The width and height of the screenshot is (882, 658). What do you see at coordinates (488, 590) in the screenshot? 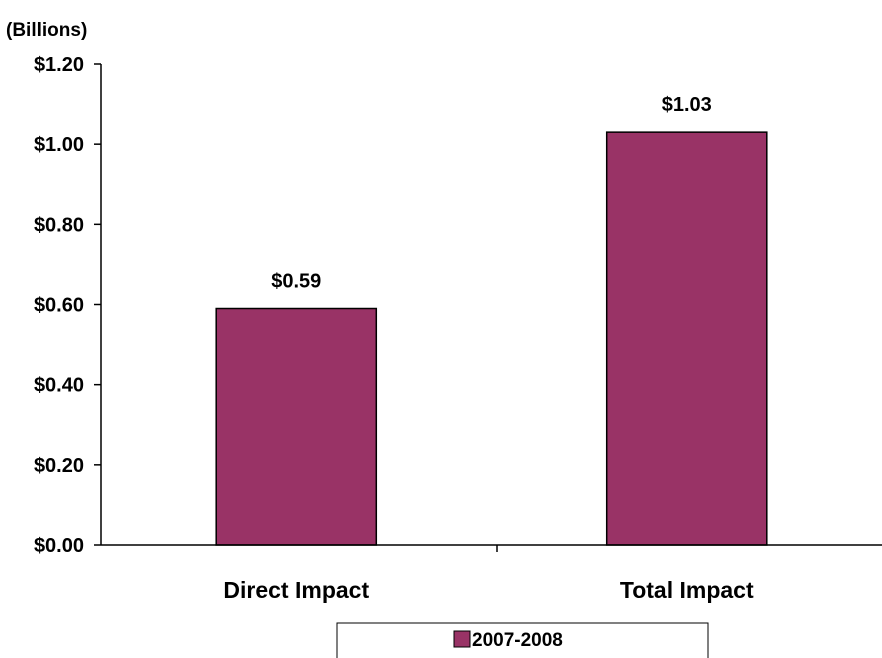
I see `x-axis-labels: Direct Impact Total Impact` at bounding box center [488, 590].